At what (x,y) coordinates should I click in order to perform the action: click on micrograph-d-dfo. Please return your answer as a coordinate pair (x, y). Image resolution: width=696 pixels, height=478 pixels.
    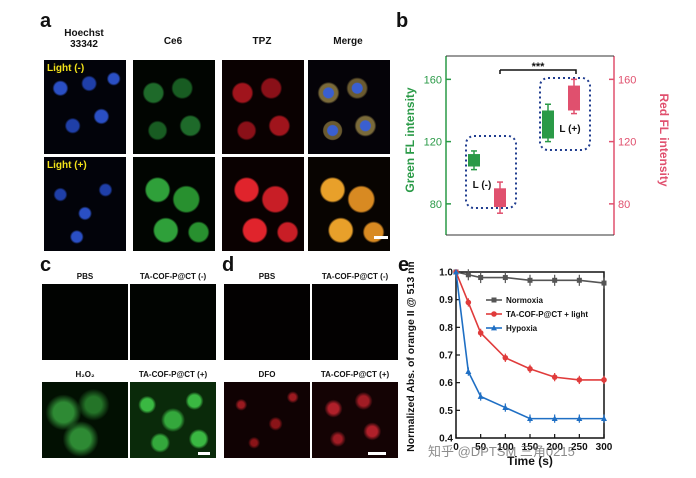
    Looking at the image, I should click on (267, 420).